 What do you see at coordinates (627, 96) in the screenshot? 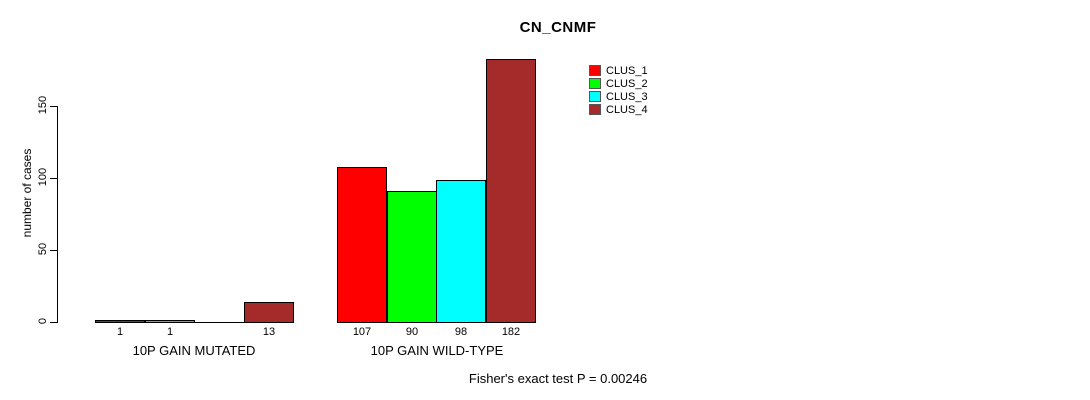
I see `legend-label: CLUS_3` at bounding box center [627, 96].